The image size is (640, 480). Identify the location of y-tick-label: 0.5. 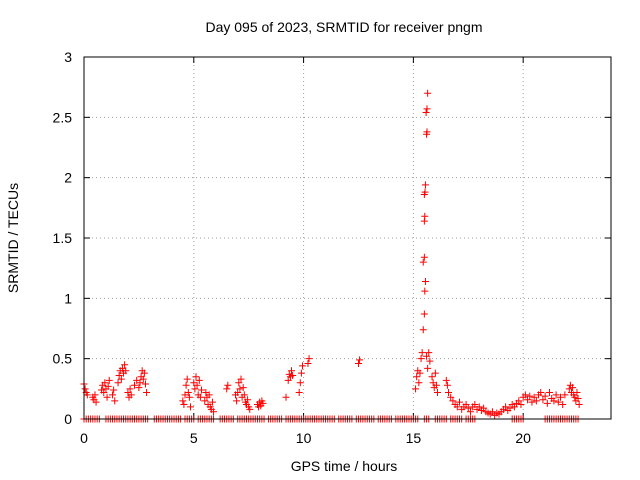
(63, 359).